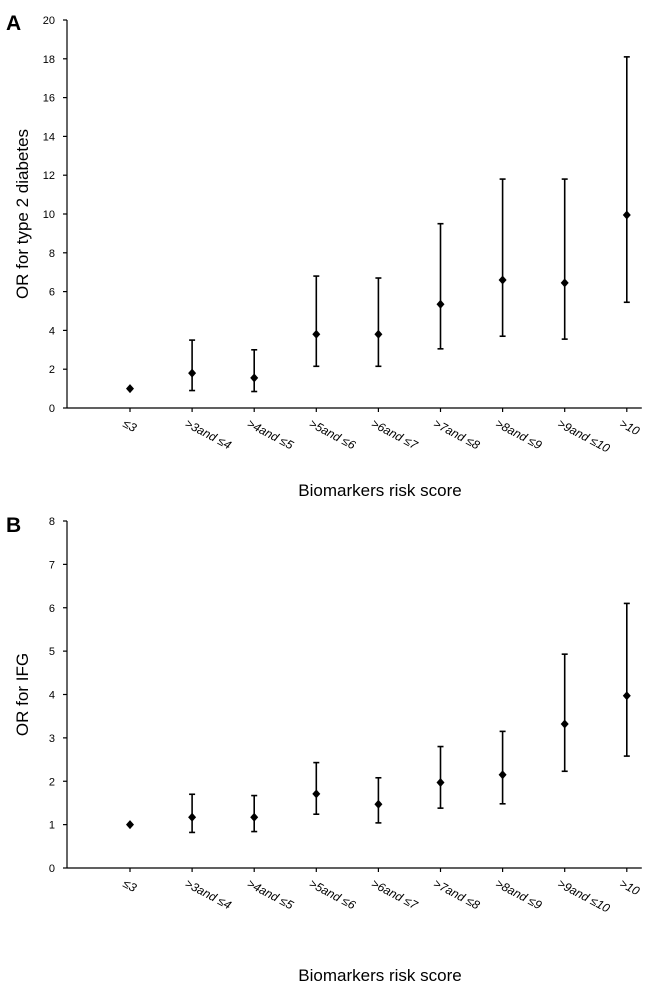  Describe the element at coordinates (49, 60) in the screenshot. I see `y-tick-label: 18` at that location.